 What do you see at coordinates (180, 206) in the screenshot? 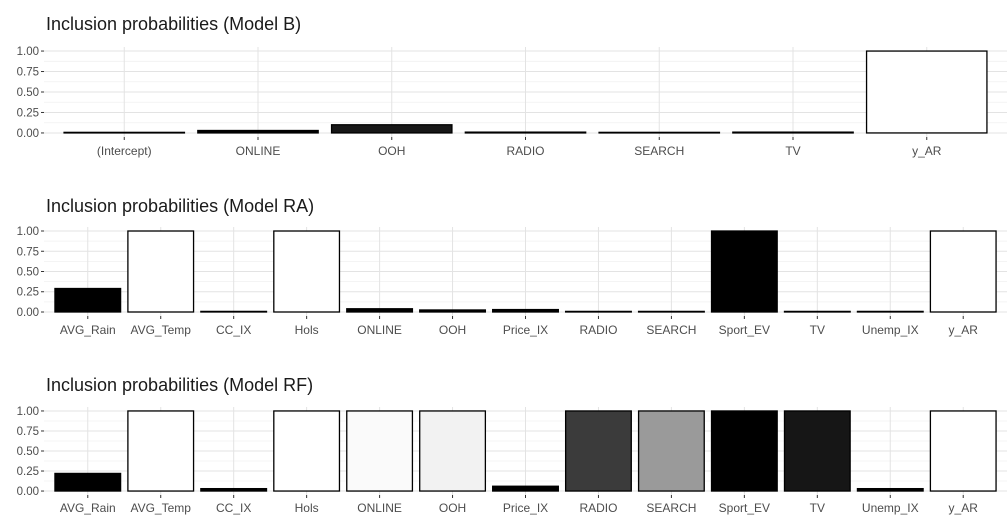
I see `chart-title: Inclusion probabilities (Model RA)` at bounding box center [180, 206].